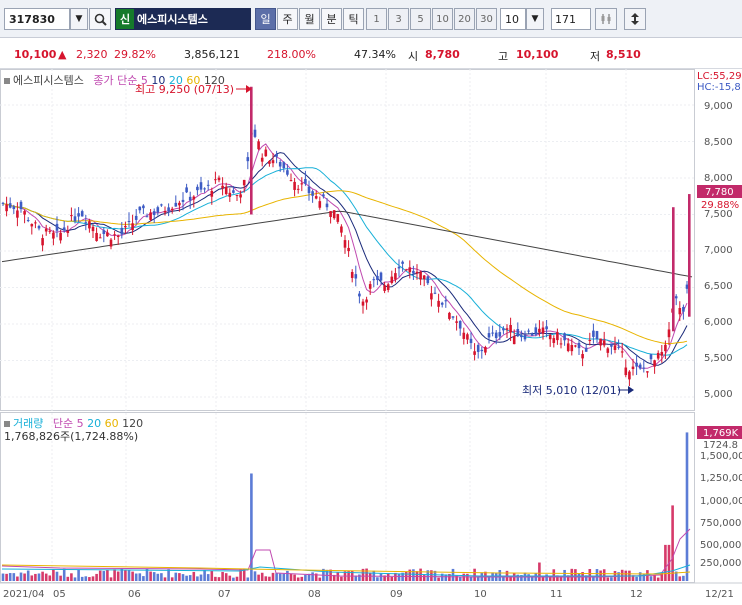  Describe the element at coordinates (719, 76) in the screenshot. I see `lc-label: LC:55,29` at that location.